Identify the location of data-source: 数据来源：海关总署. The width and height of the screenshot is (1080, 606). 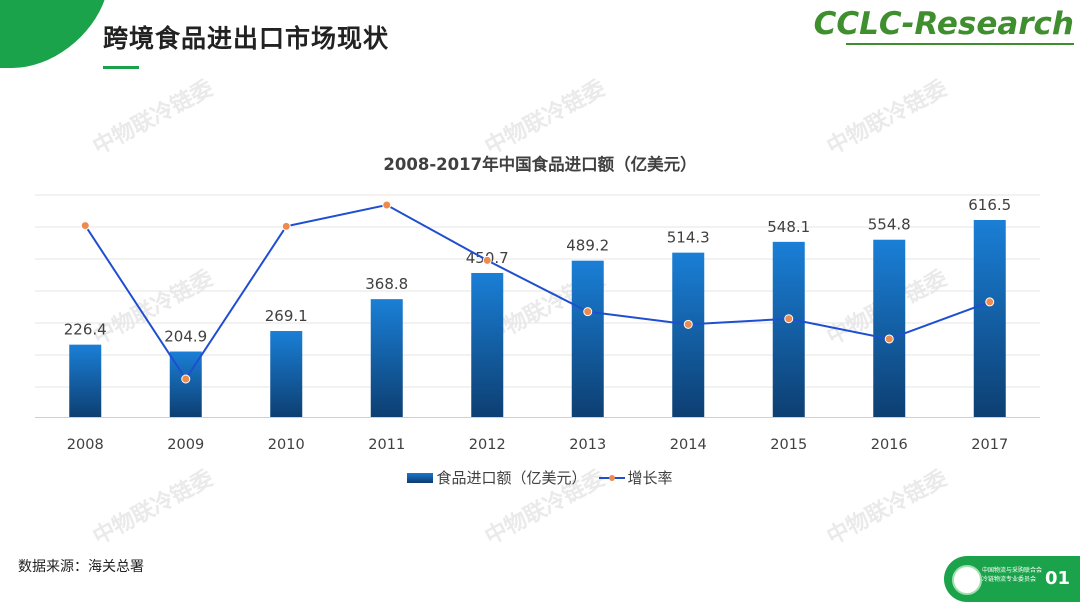
(81, 567).